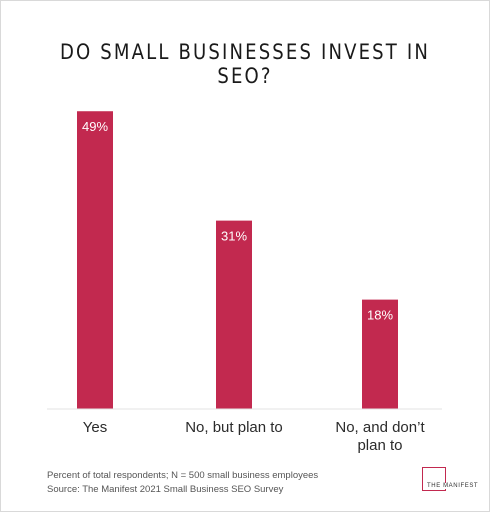 Image resolution: width=490 pixels, height=512 pixels. What do you see at coordinates (434, 479) in the screenshot?
I see `logo-frame` at bounding box center [434, 479].